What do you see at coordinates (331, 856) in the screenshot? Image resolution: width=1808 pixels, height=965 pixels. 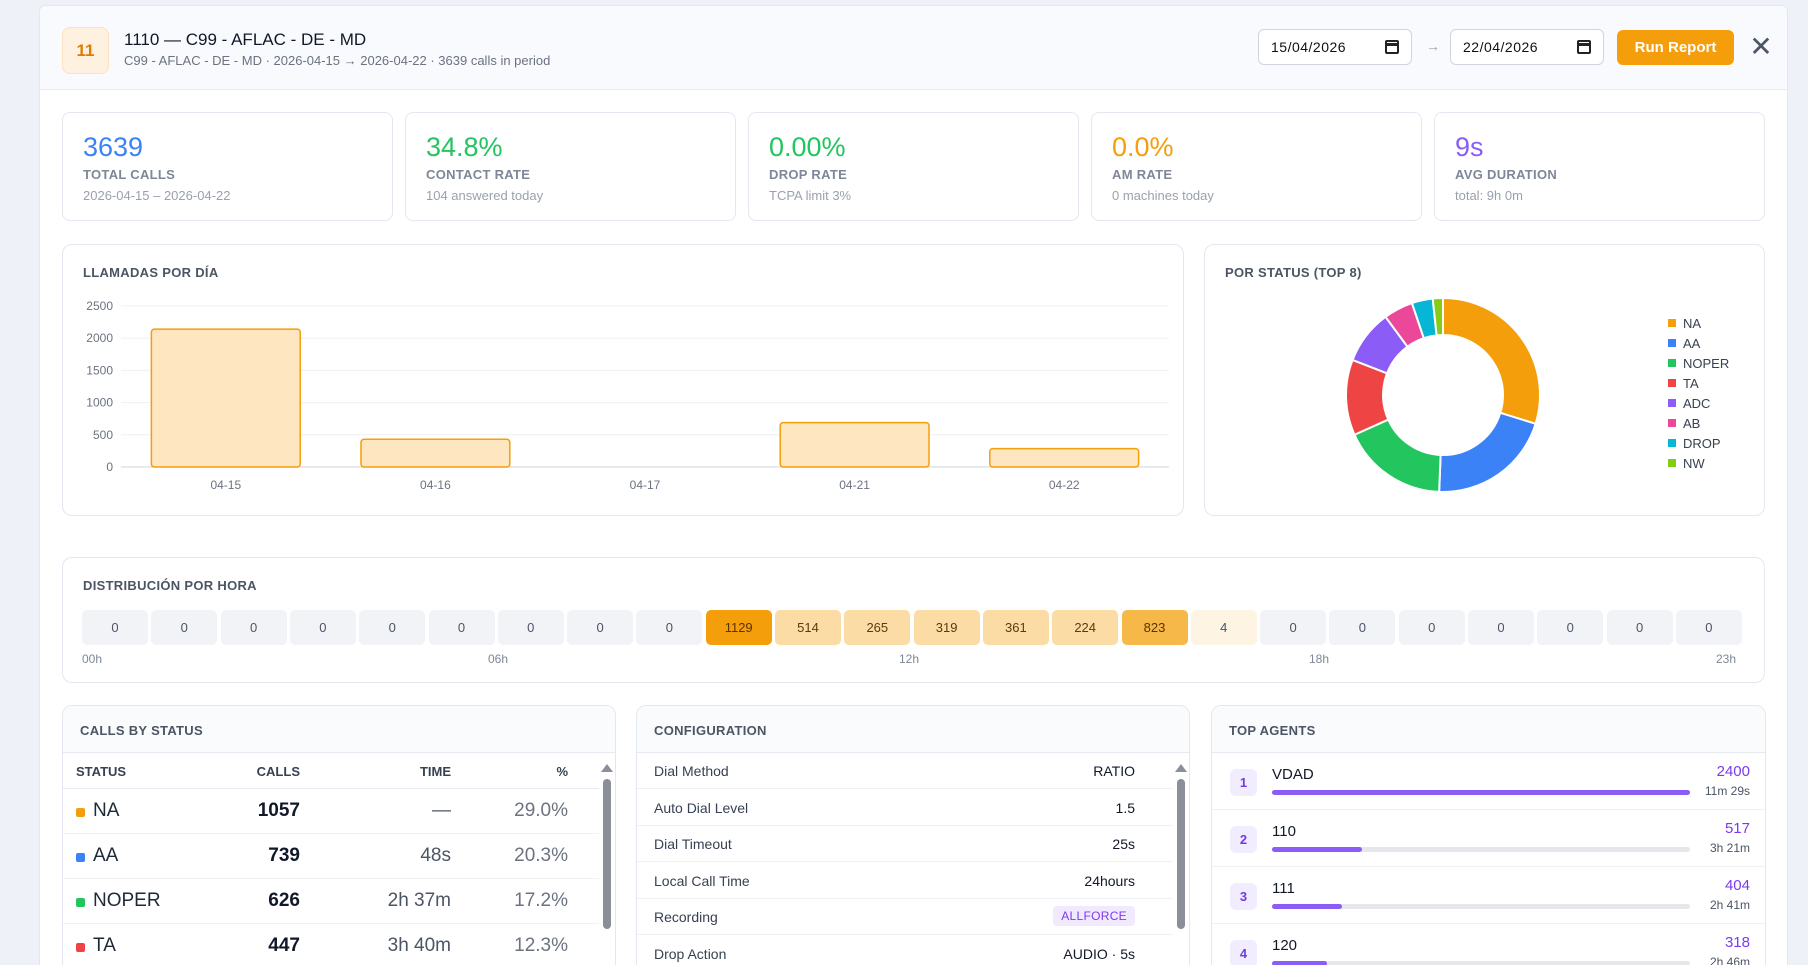 I see `table-row: AA 739 48s 20.3%` at bounding box center [331, 856].